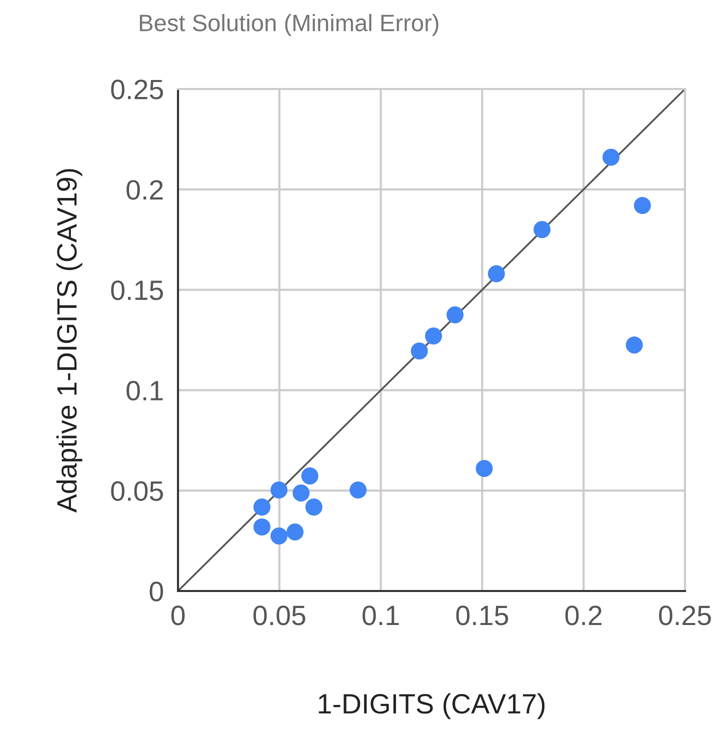  I want to click on y-tick-label: 0.25, so click(137, 90).